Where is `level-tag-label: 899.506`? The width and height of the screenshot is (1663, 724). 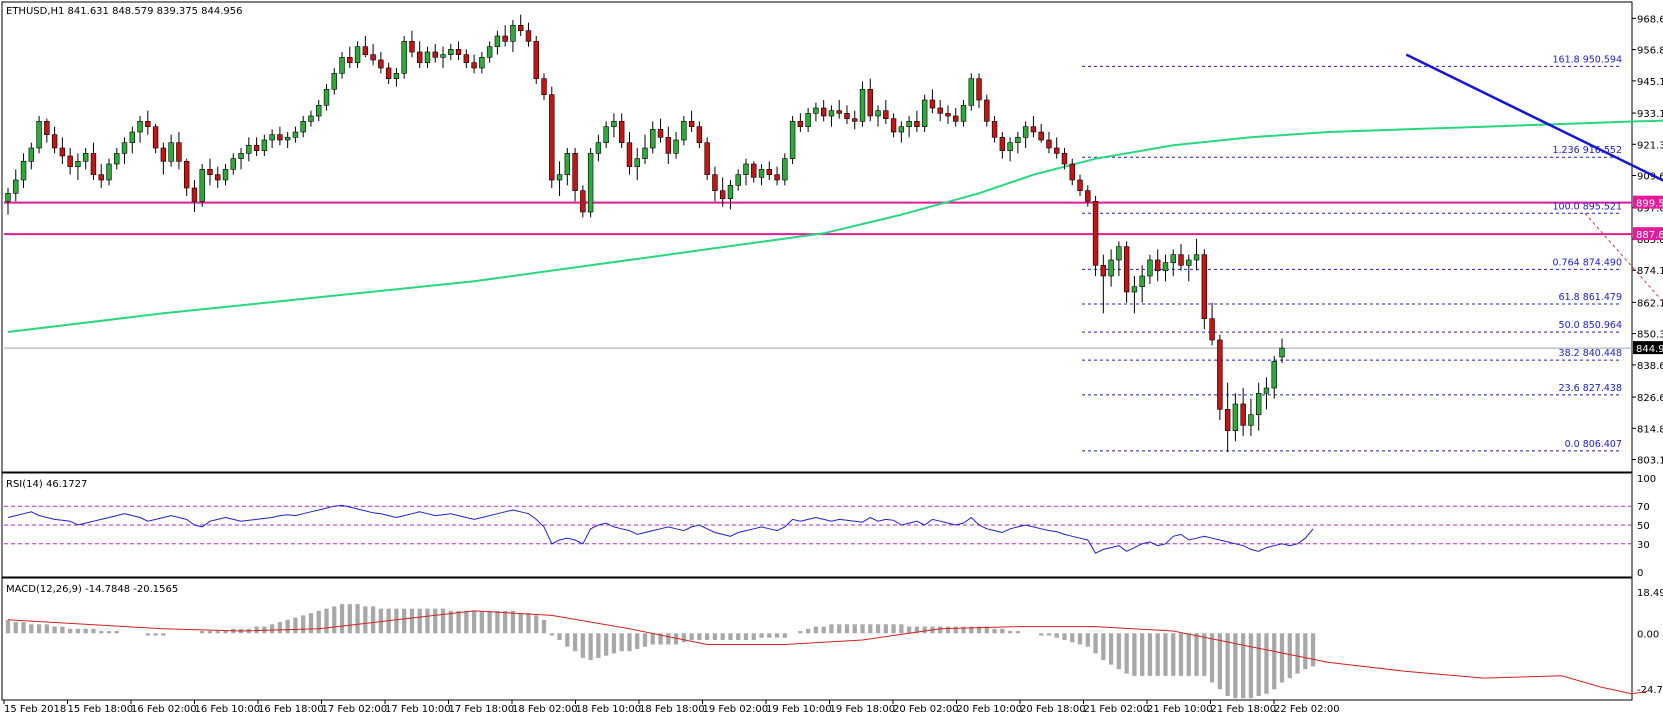
level-tag-label: 899.506 is located at coordinates (1649, 204).